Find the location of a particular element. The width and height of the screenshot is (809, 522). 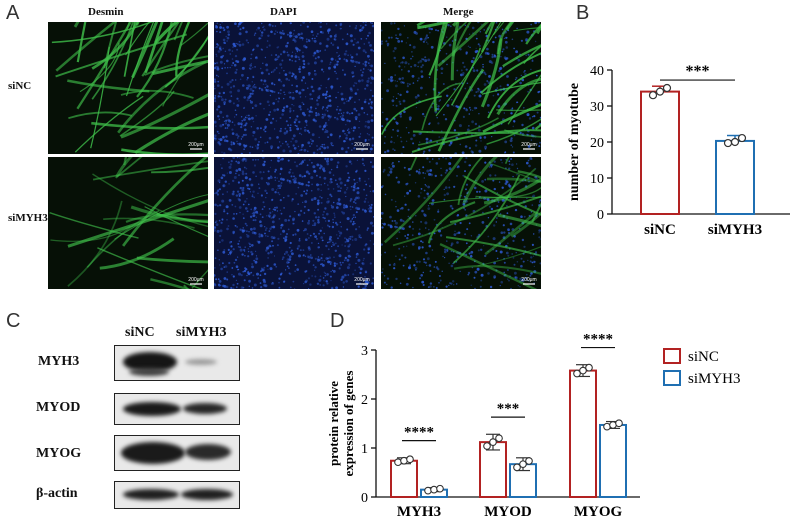

y-tick-label: 3 is located at coordinates (364, 351).